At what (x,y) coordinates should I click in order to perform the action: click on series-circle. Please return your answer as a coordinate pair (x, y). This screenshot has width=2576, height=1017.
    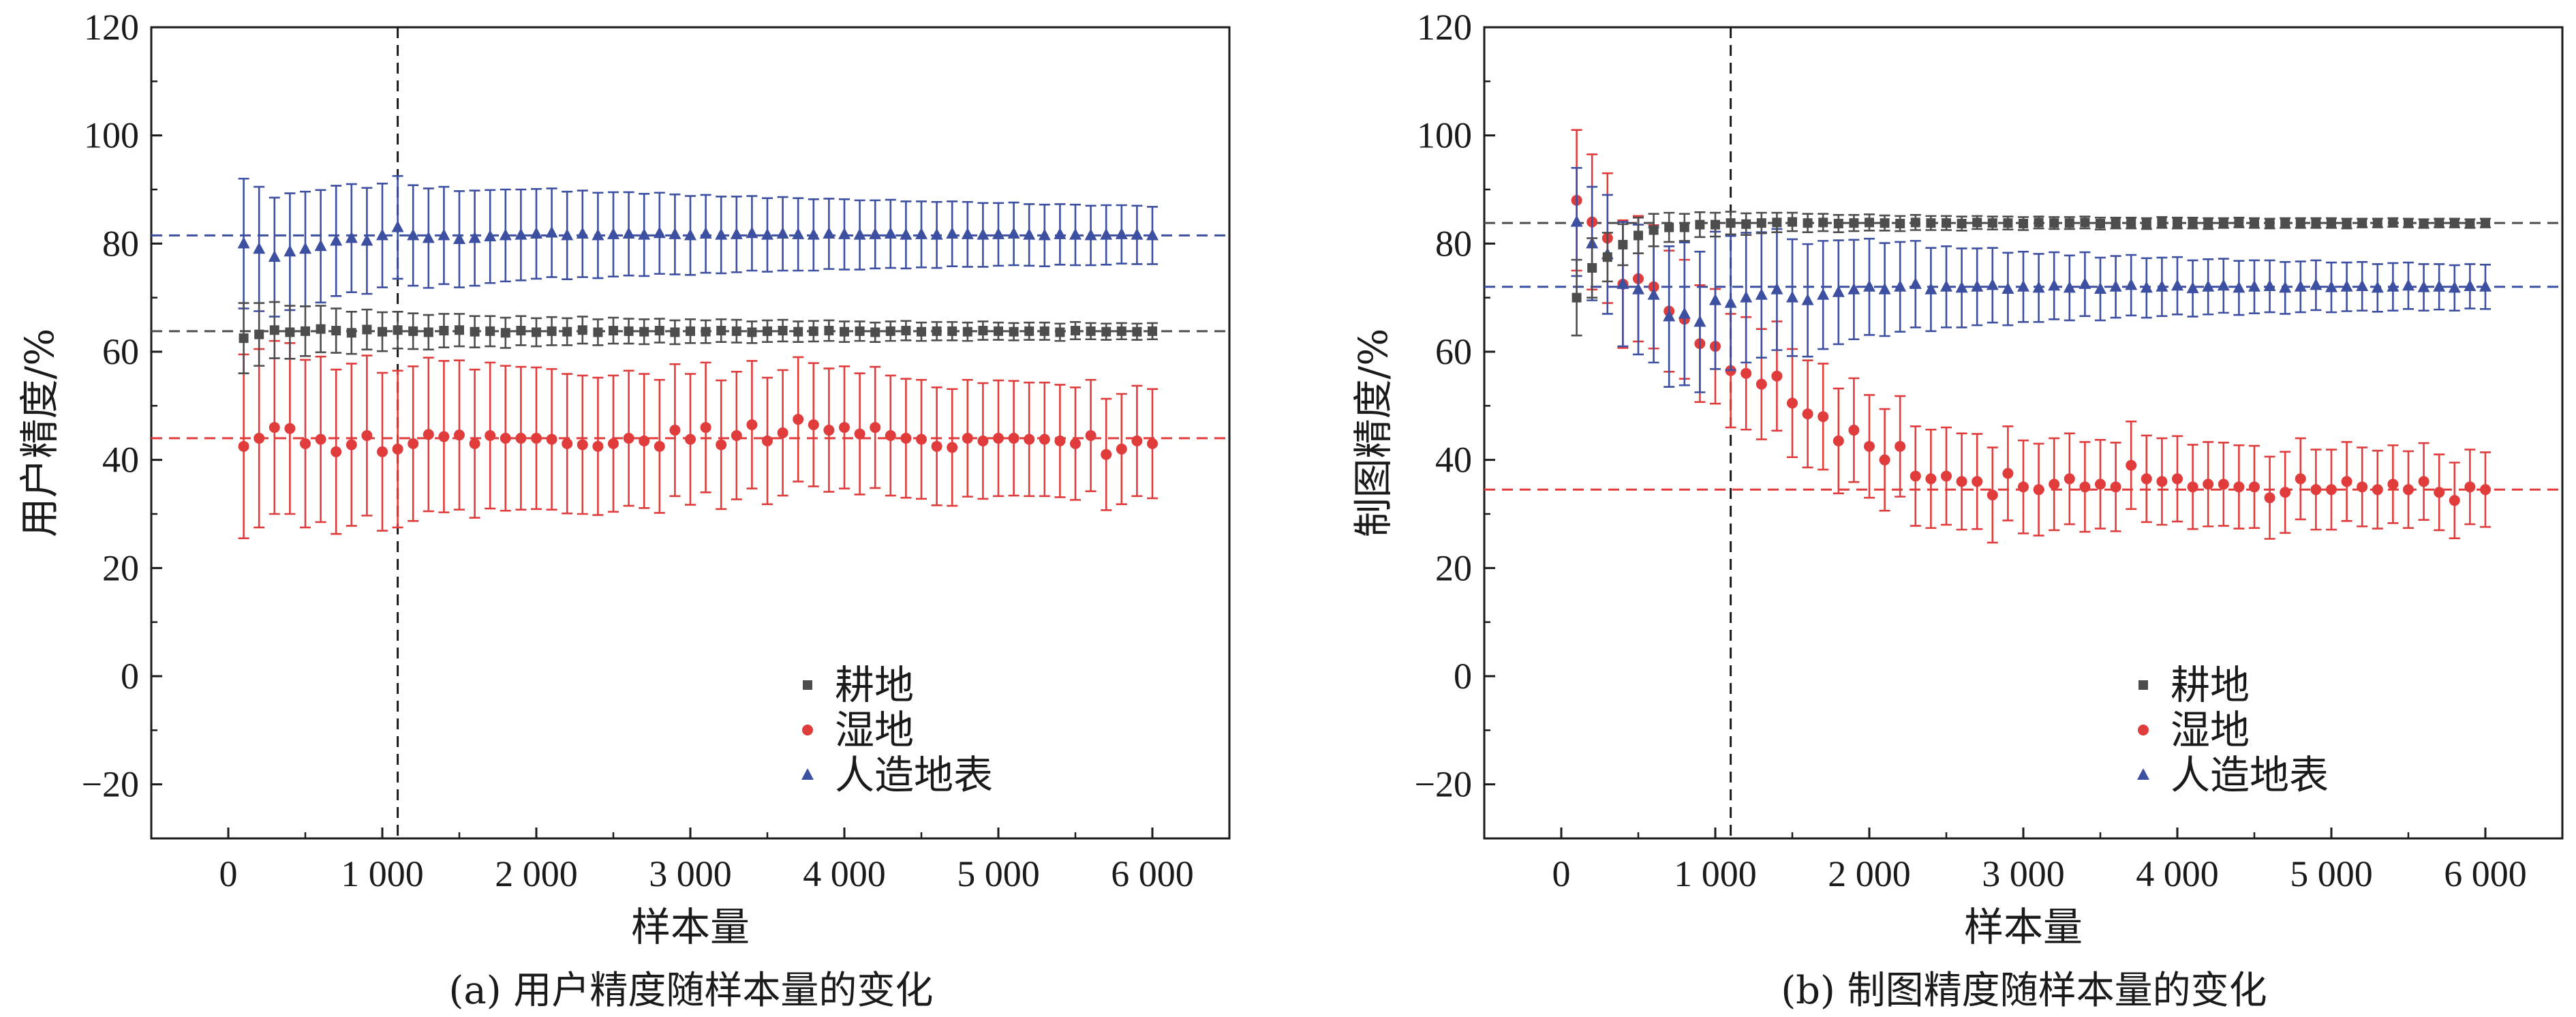
    Looking at the image, I should click on (2031, 336).